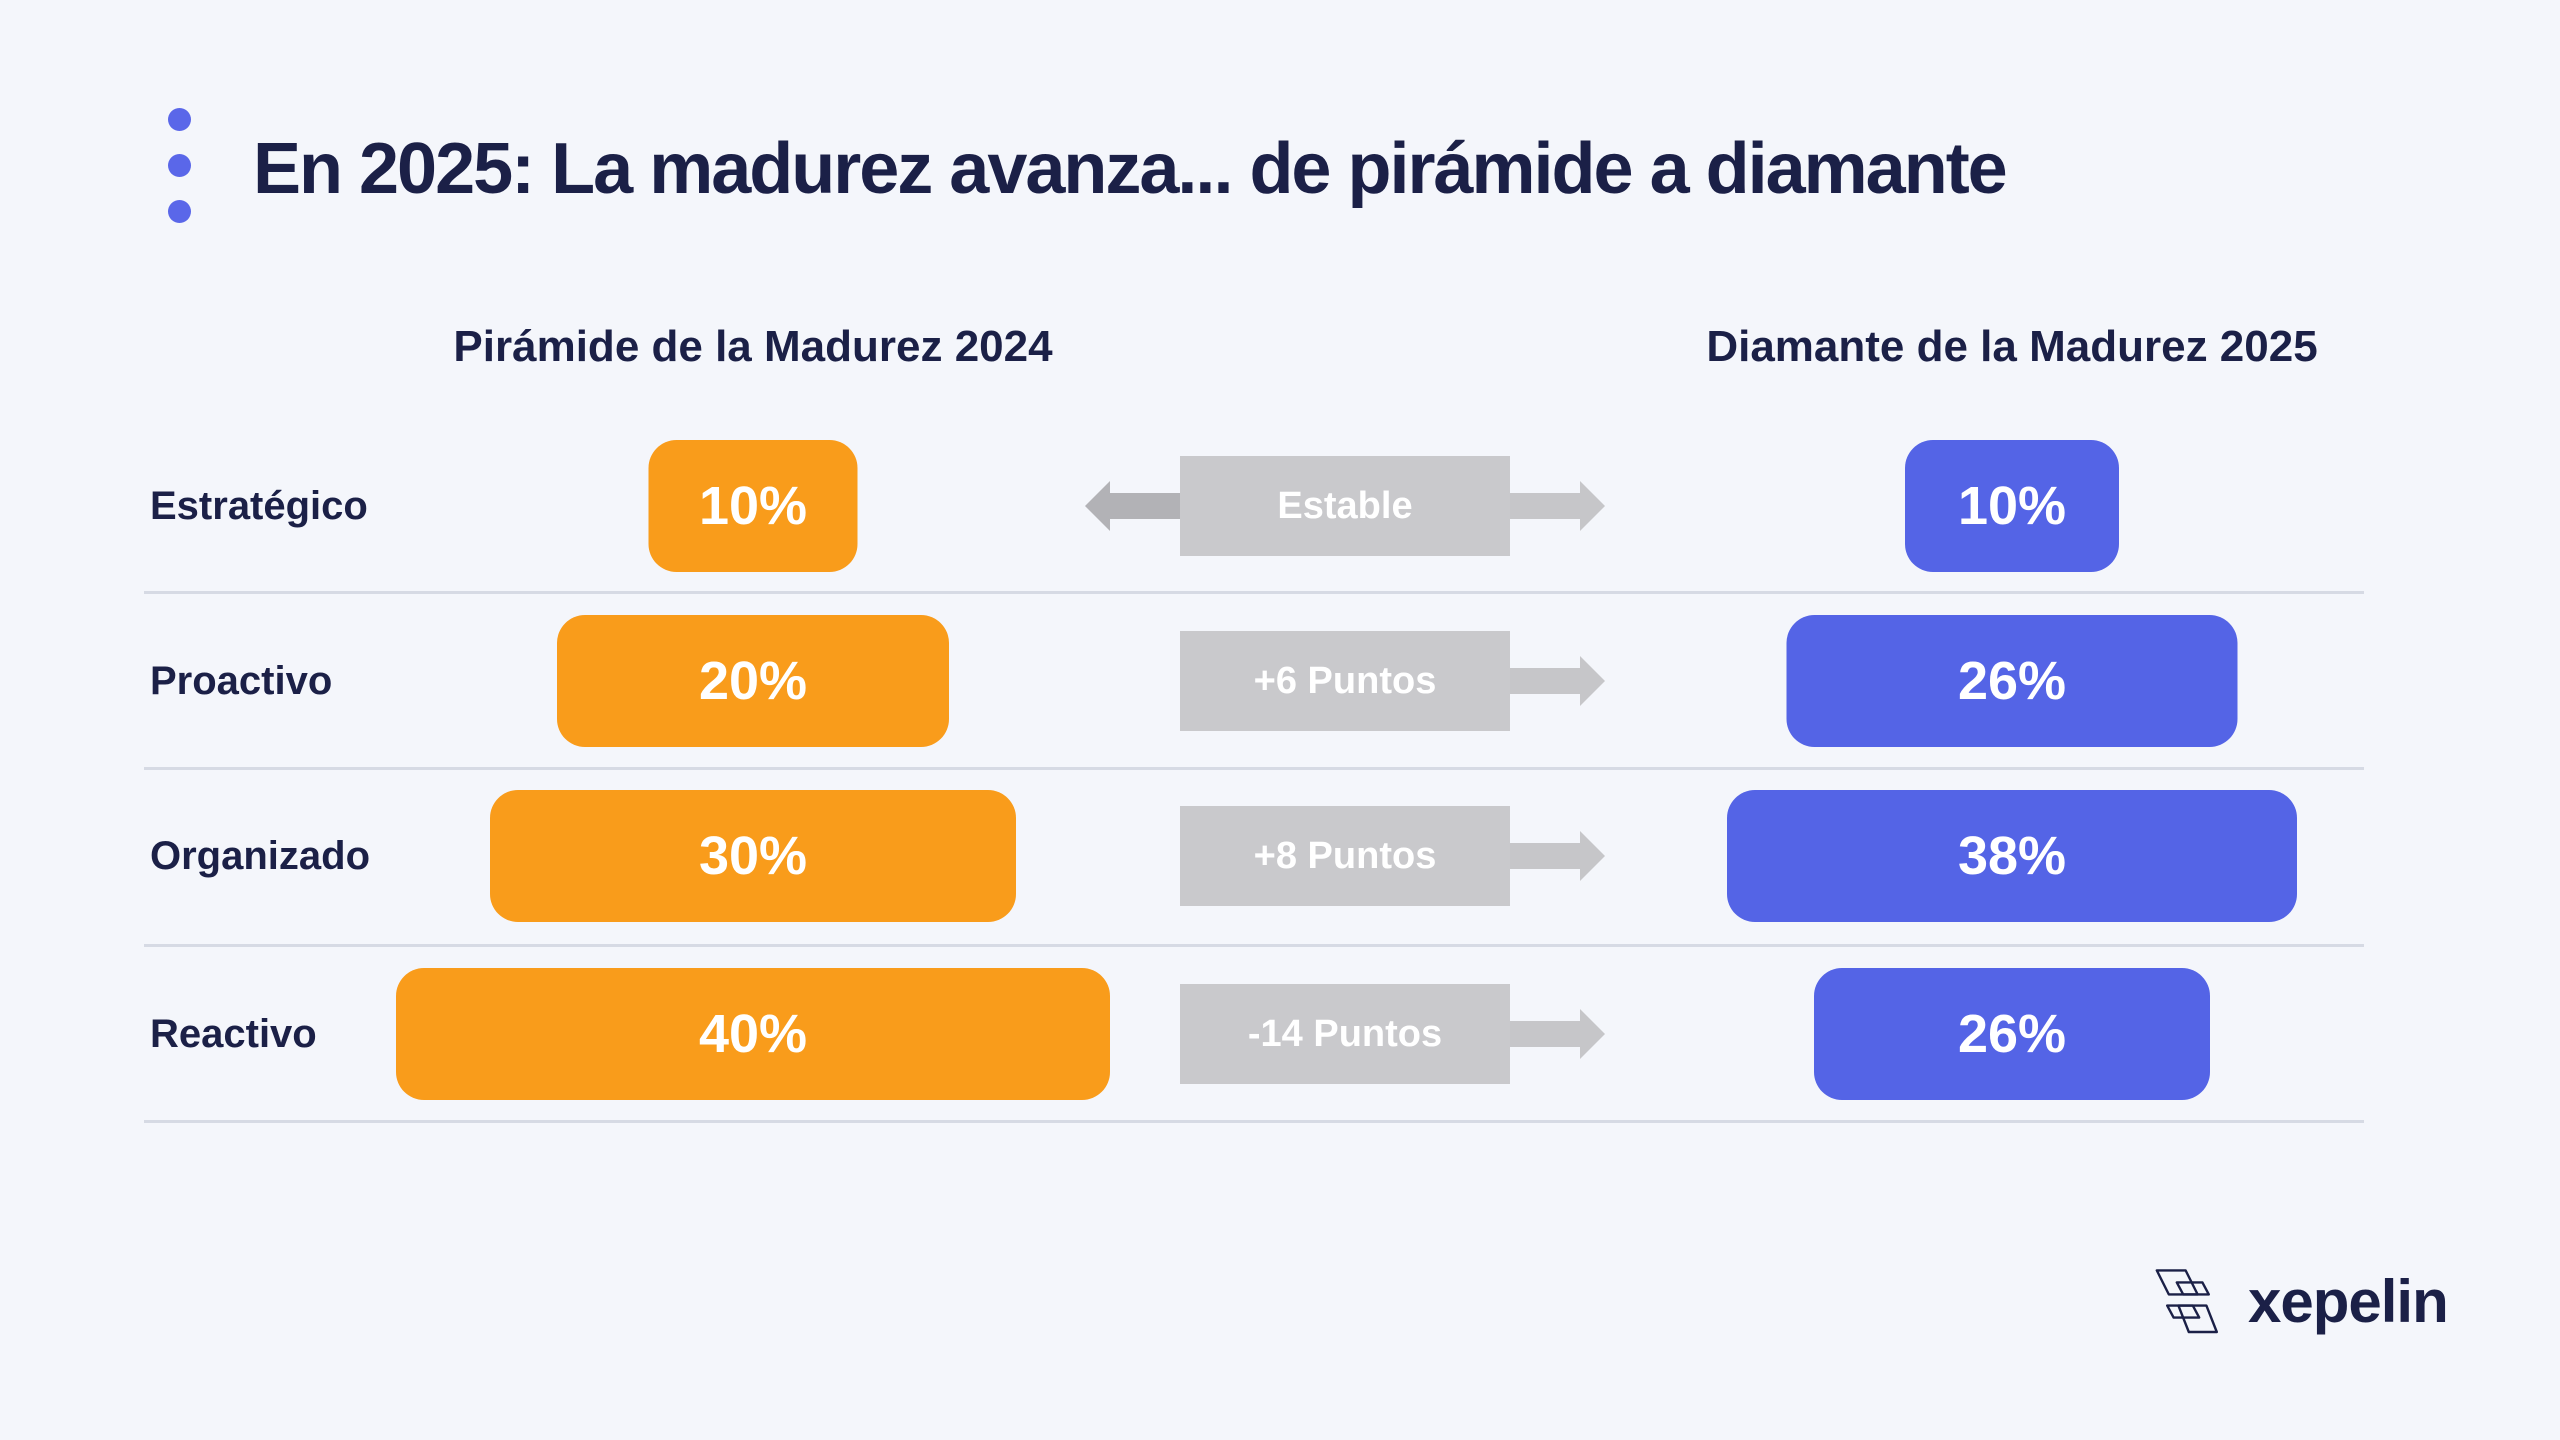 This screenshot has height=1440, width=2560. I want to click on xepelin-logo-mark-icon, so click(2186, 1301).